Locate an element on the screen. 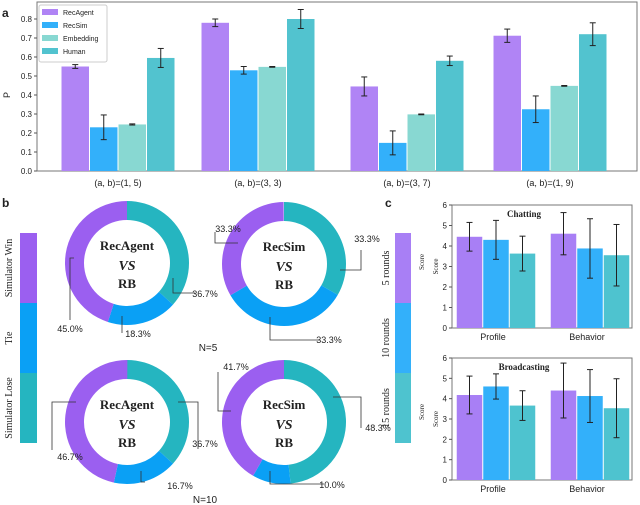 This screenshot has width=640, height=505. y-tick-label: 0.3 is located at coordinates (27, 114).